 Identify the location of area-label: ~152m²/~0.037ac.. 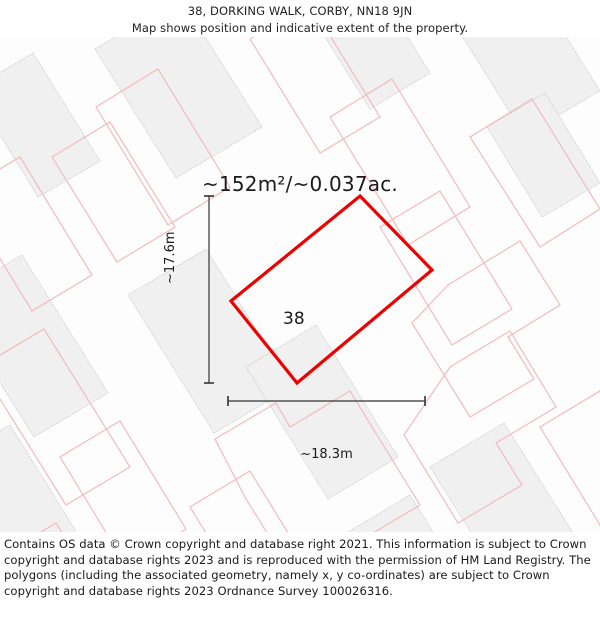
(300, 184).